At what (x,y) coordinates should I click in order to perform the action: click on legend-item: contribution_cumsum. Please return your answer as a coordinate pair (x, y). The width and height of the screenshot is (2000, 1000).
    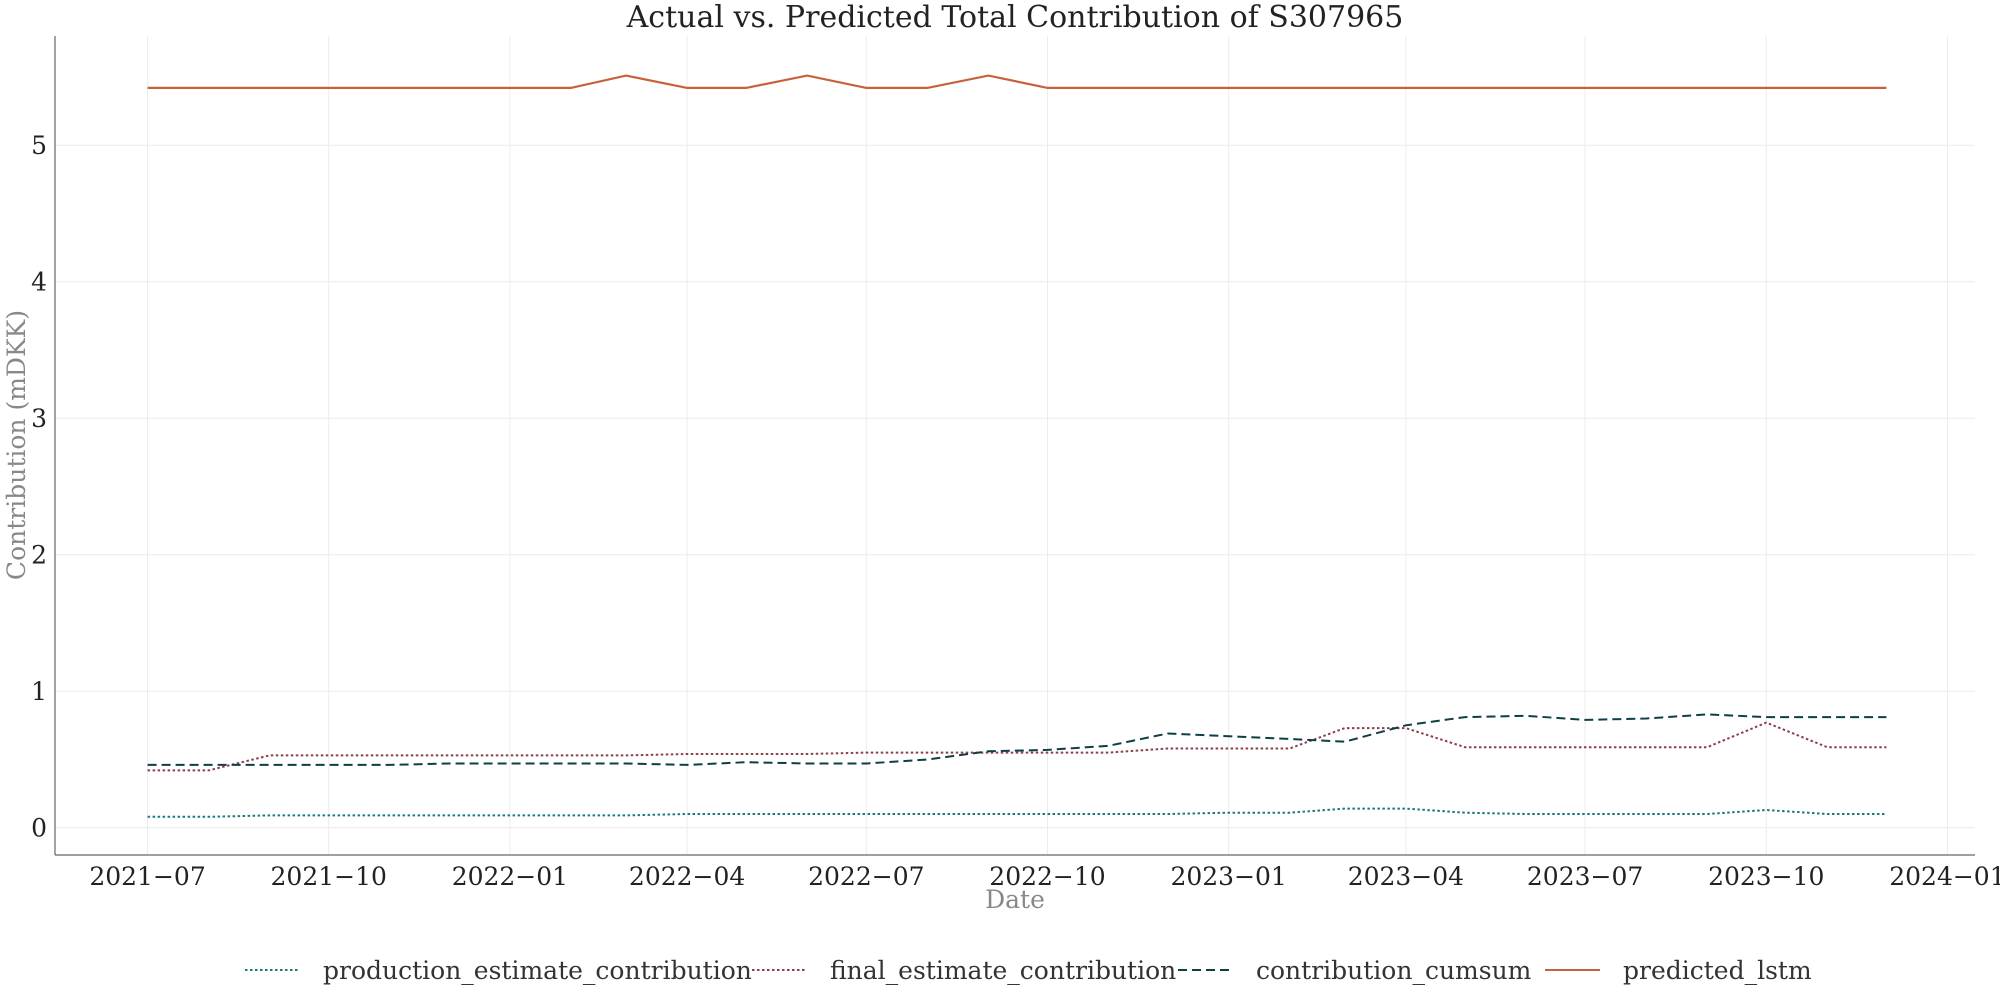
    Looking at the image, I should click on (1355, 970).